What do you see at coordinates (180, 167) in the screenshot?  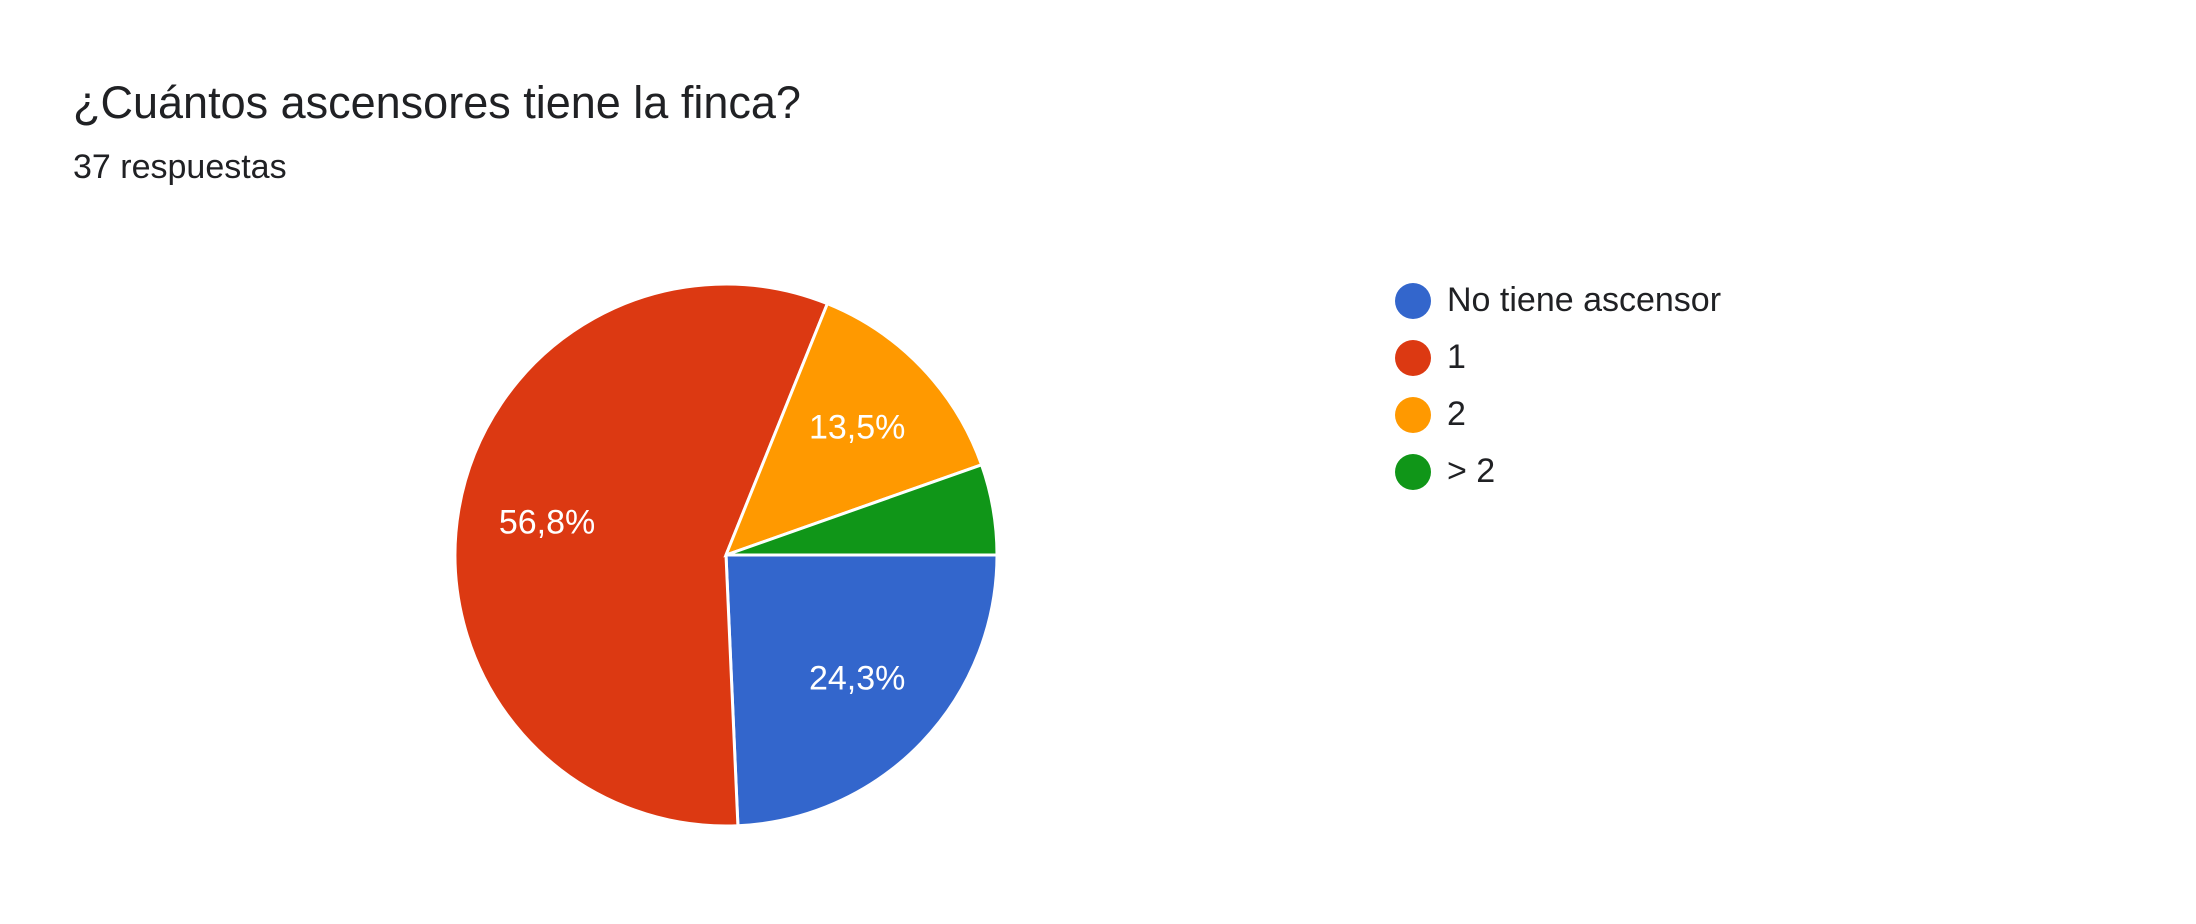 I see `chart-subtitle: 37 respuestas` at bounding box center [180, 167].